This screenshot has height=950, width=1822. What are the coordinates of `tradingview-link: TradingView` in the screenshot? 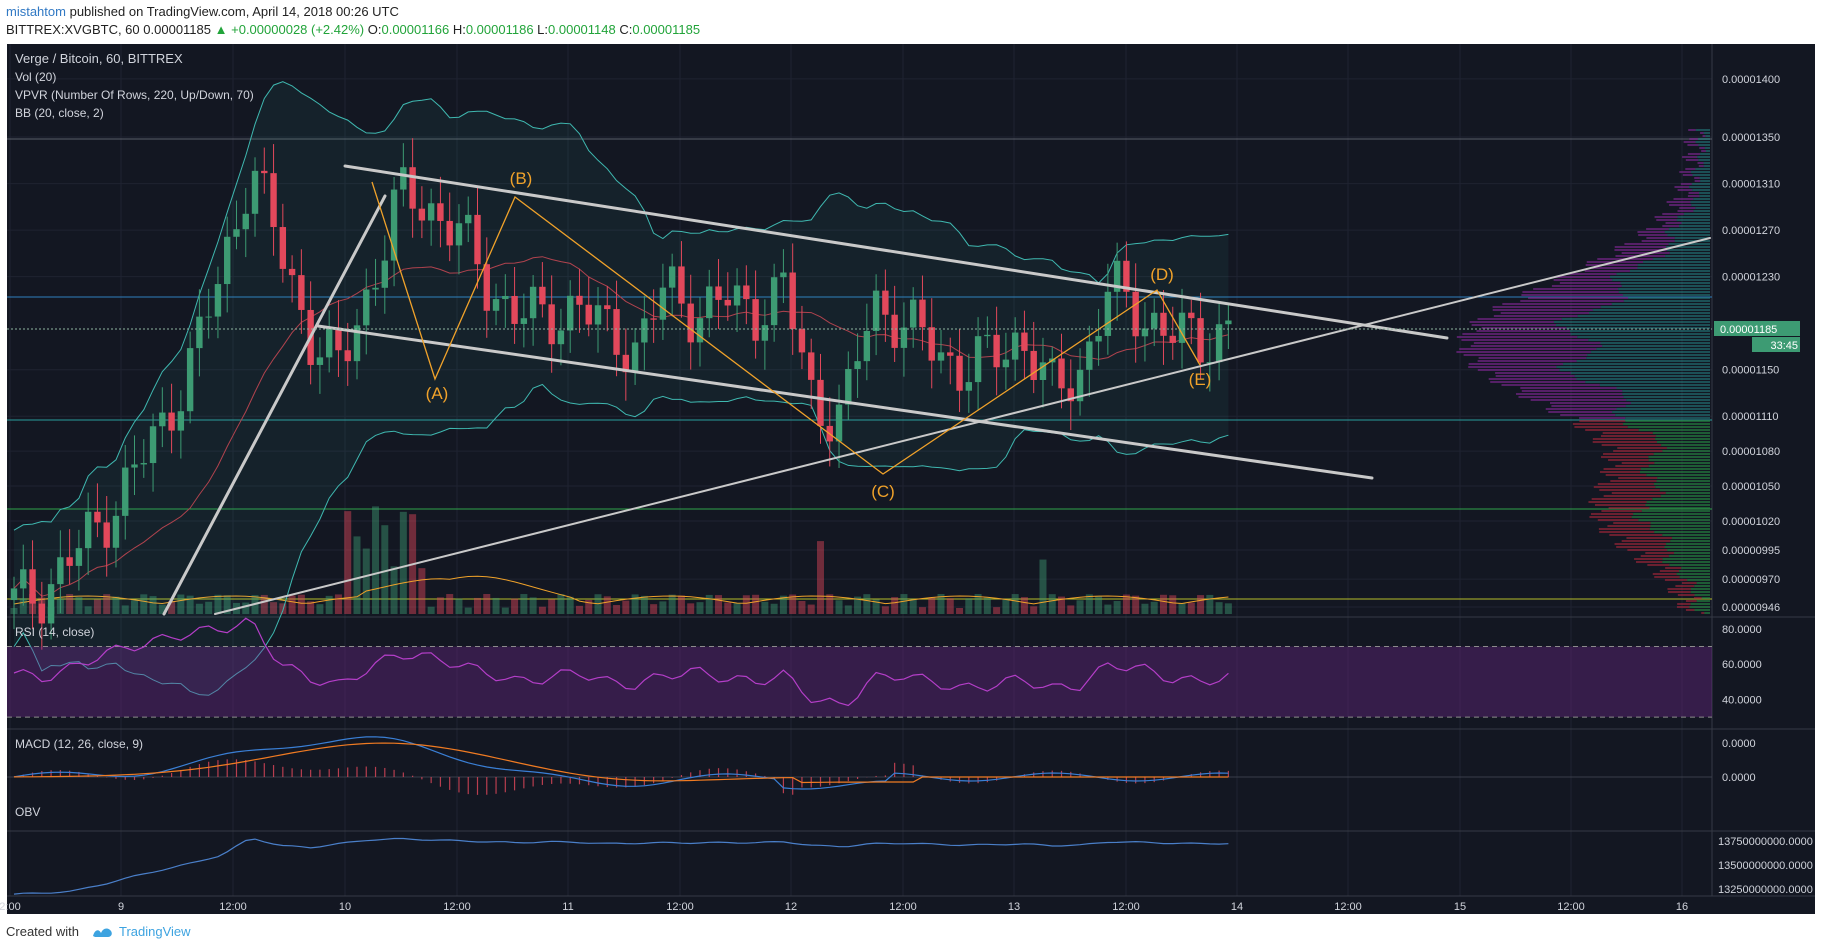 It's located at (154, 931).